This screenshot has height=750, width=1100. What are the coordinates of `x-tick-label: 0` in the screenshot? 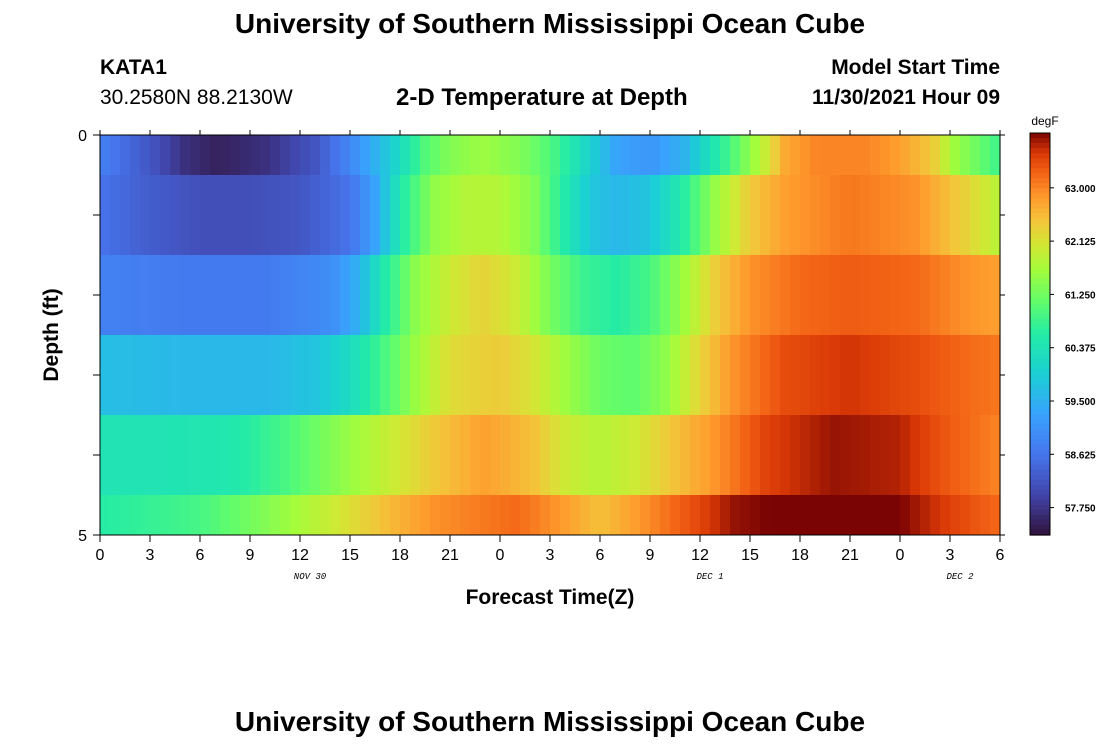 It's located at (500, 555).